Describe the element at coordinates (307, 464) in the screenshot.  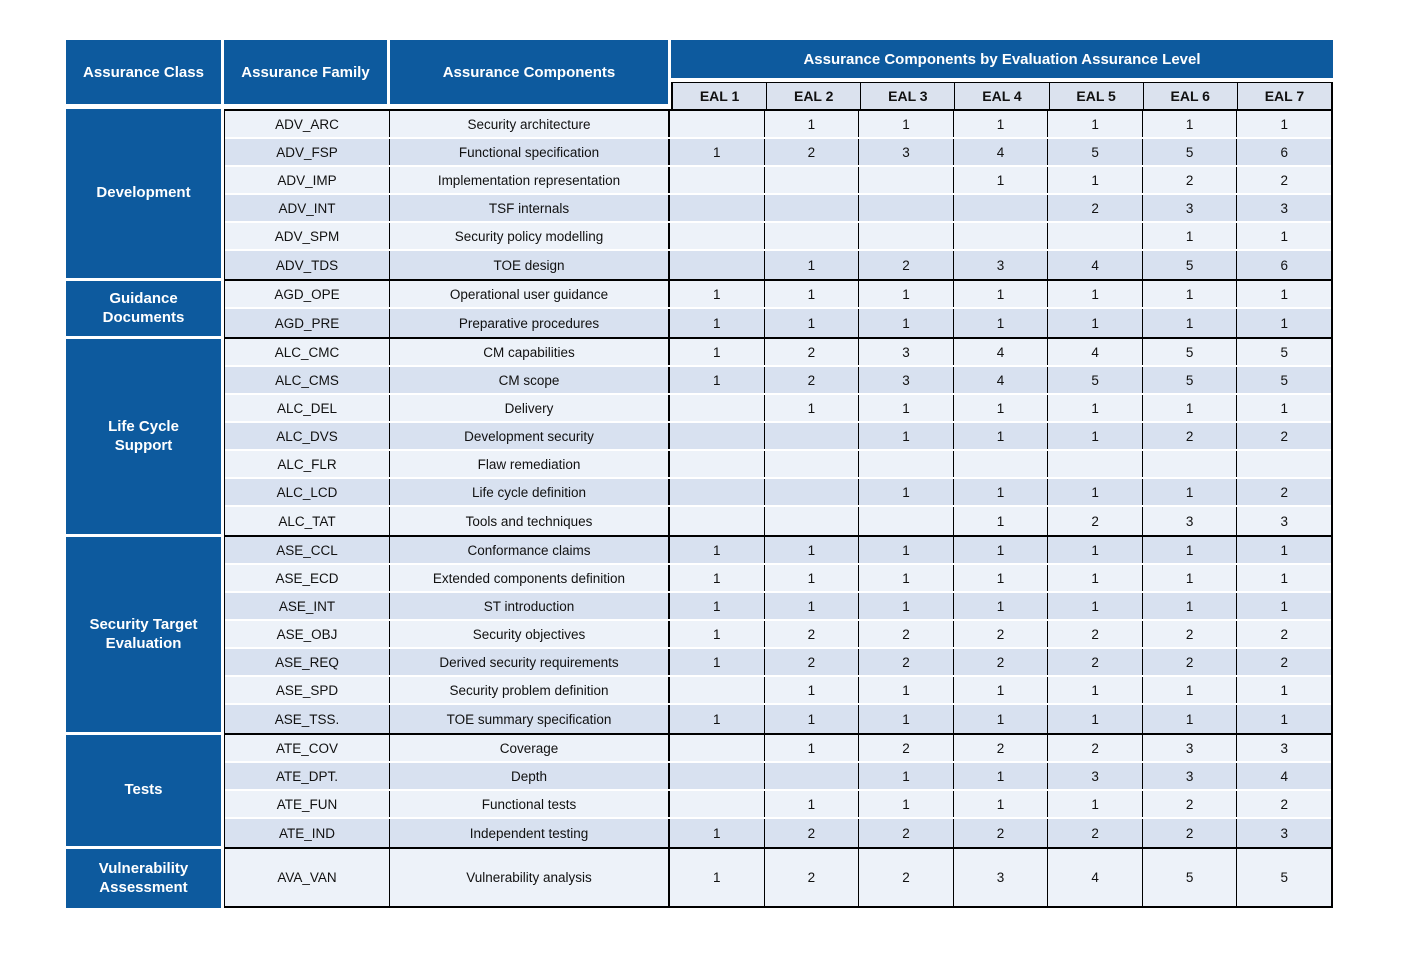
I see `assurance-family-cell: ALC_FLR` at that location.